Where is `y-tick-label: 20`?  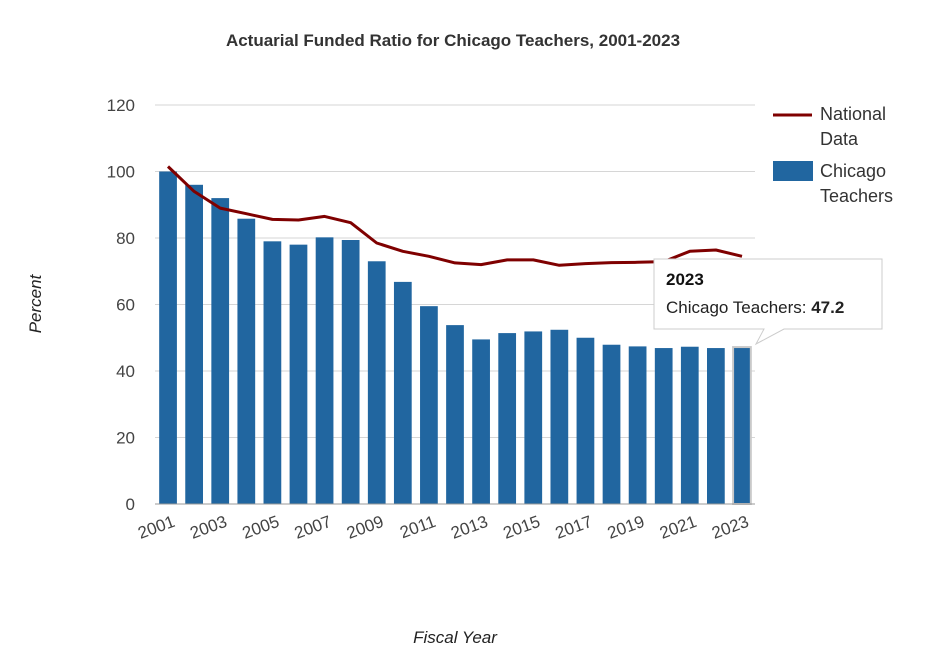 y-tick-label: 20 is located at coordinates (125, 438).